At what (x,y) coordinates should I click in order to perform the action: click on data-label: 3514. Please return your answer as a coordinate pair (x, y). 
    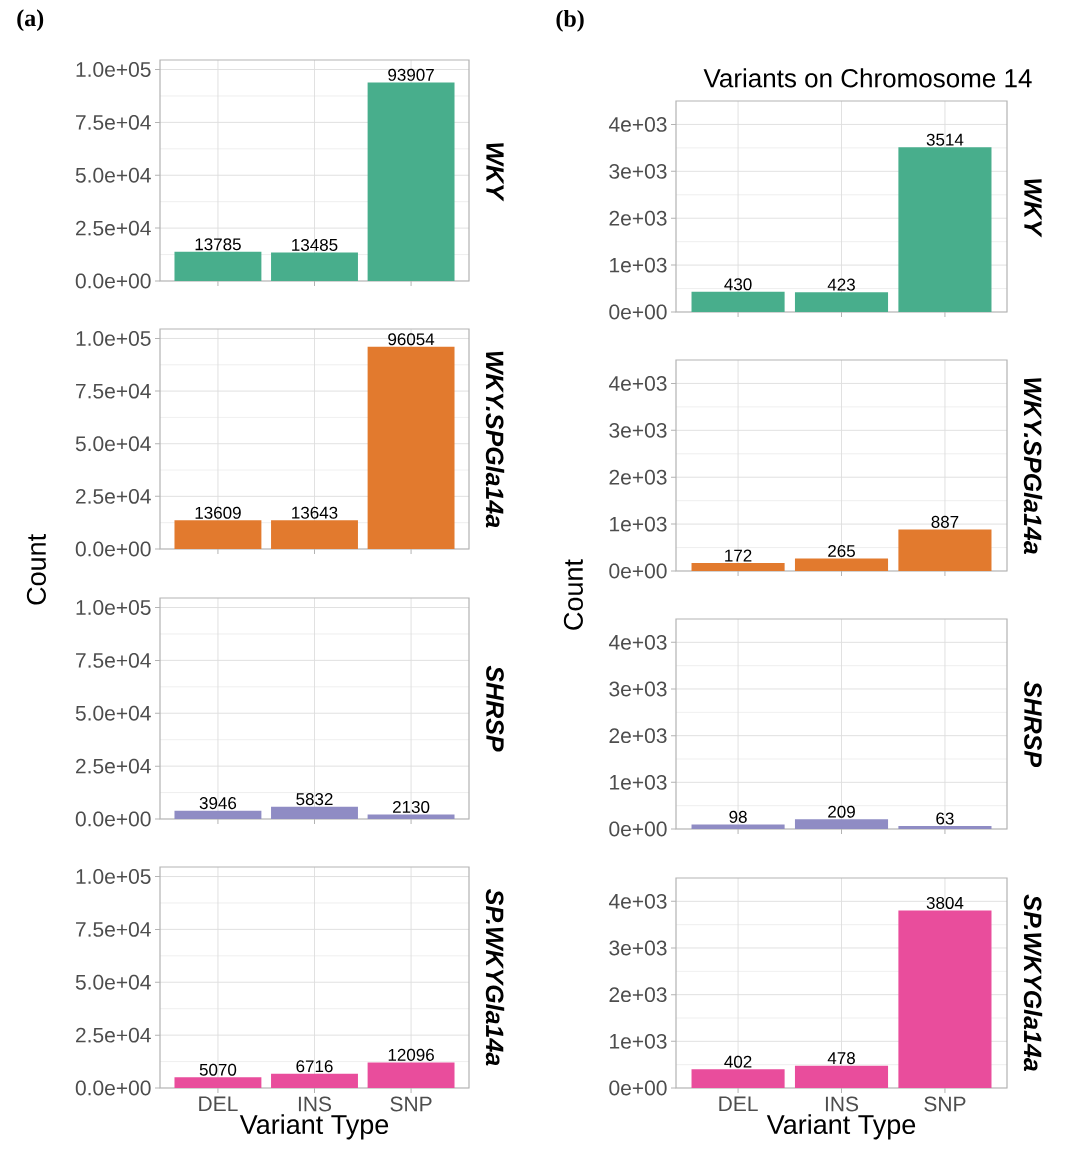
    Looking at the image, I should click on (945, 139).